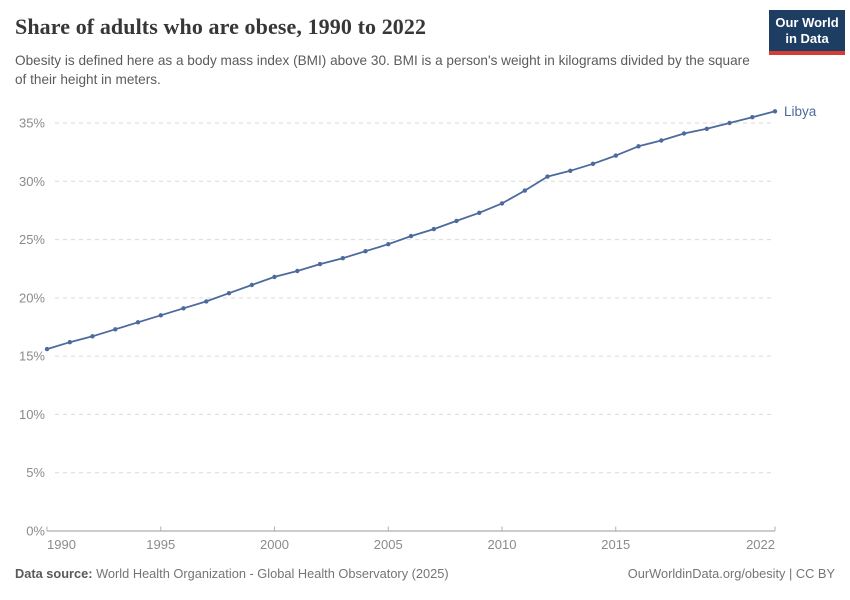 The height and width of the screenshot is (600, 850). I want to click on x-axis-label: 2015, so click(615, 544).